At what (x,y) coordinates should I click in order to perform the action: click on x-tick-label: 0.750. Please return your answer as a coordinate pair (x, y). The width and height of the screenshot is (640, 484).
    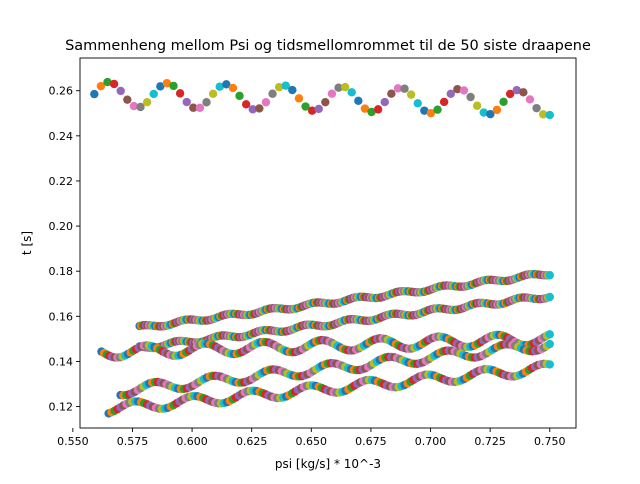
    Looking at the image, I should click on (550, 441).